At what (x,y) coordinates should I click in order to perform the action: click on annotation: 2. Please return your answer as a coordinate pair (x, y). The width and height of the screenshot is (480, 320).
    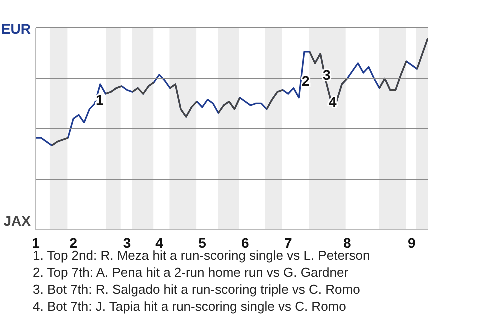
    Looking at the image, I should click on (306, 81).